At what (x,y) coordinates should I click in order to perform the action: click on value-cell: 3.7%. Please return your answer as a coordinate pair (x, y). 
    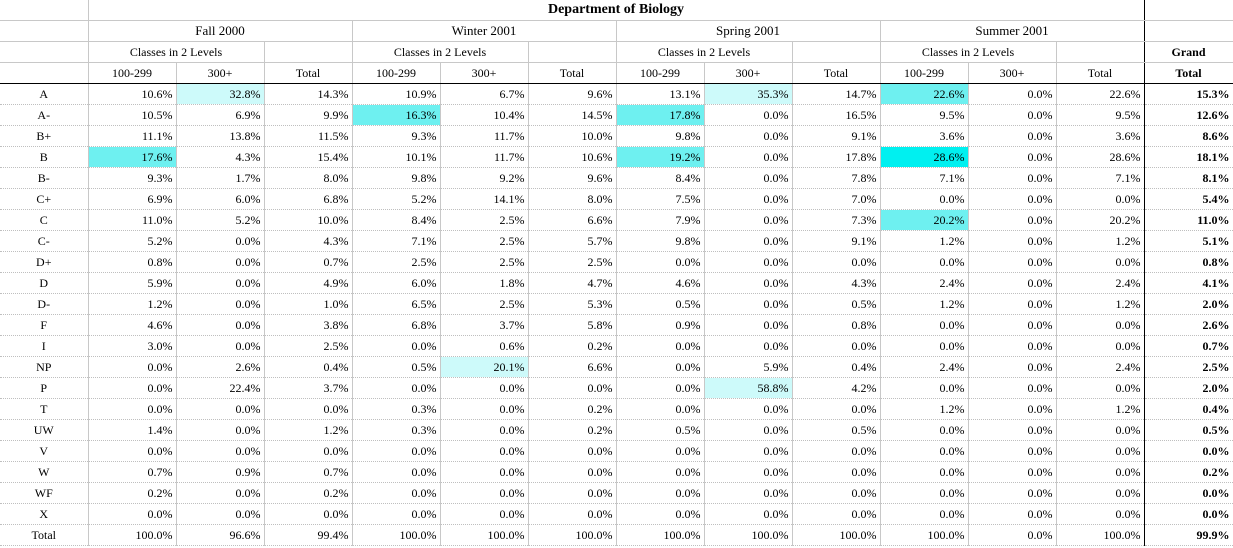
    Looking at the image, I should click on (484, 325).